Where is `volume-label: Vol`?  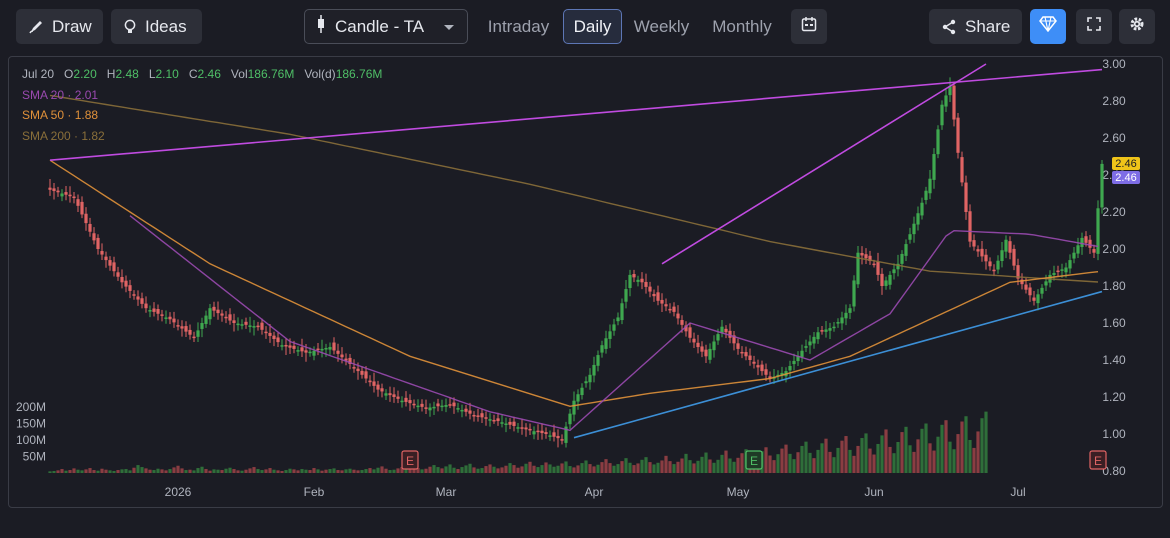 volume-label: Vol is located at coordinates (239, 74).